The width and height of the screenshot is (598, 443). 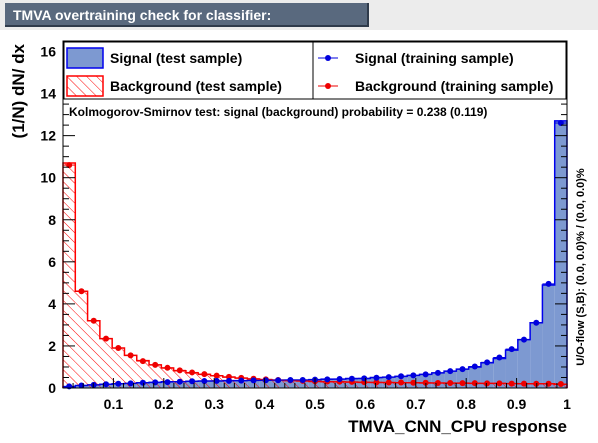 What do you see at coordinates (48, 178) in the screenshot?
I see `y-tick-label: 10` at bounding box center [48, 178].